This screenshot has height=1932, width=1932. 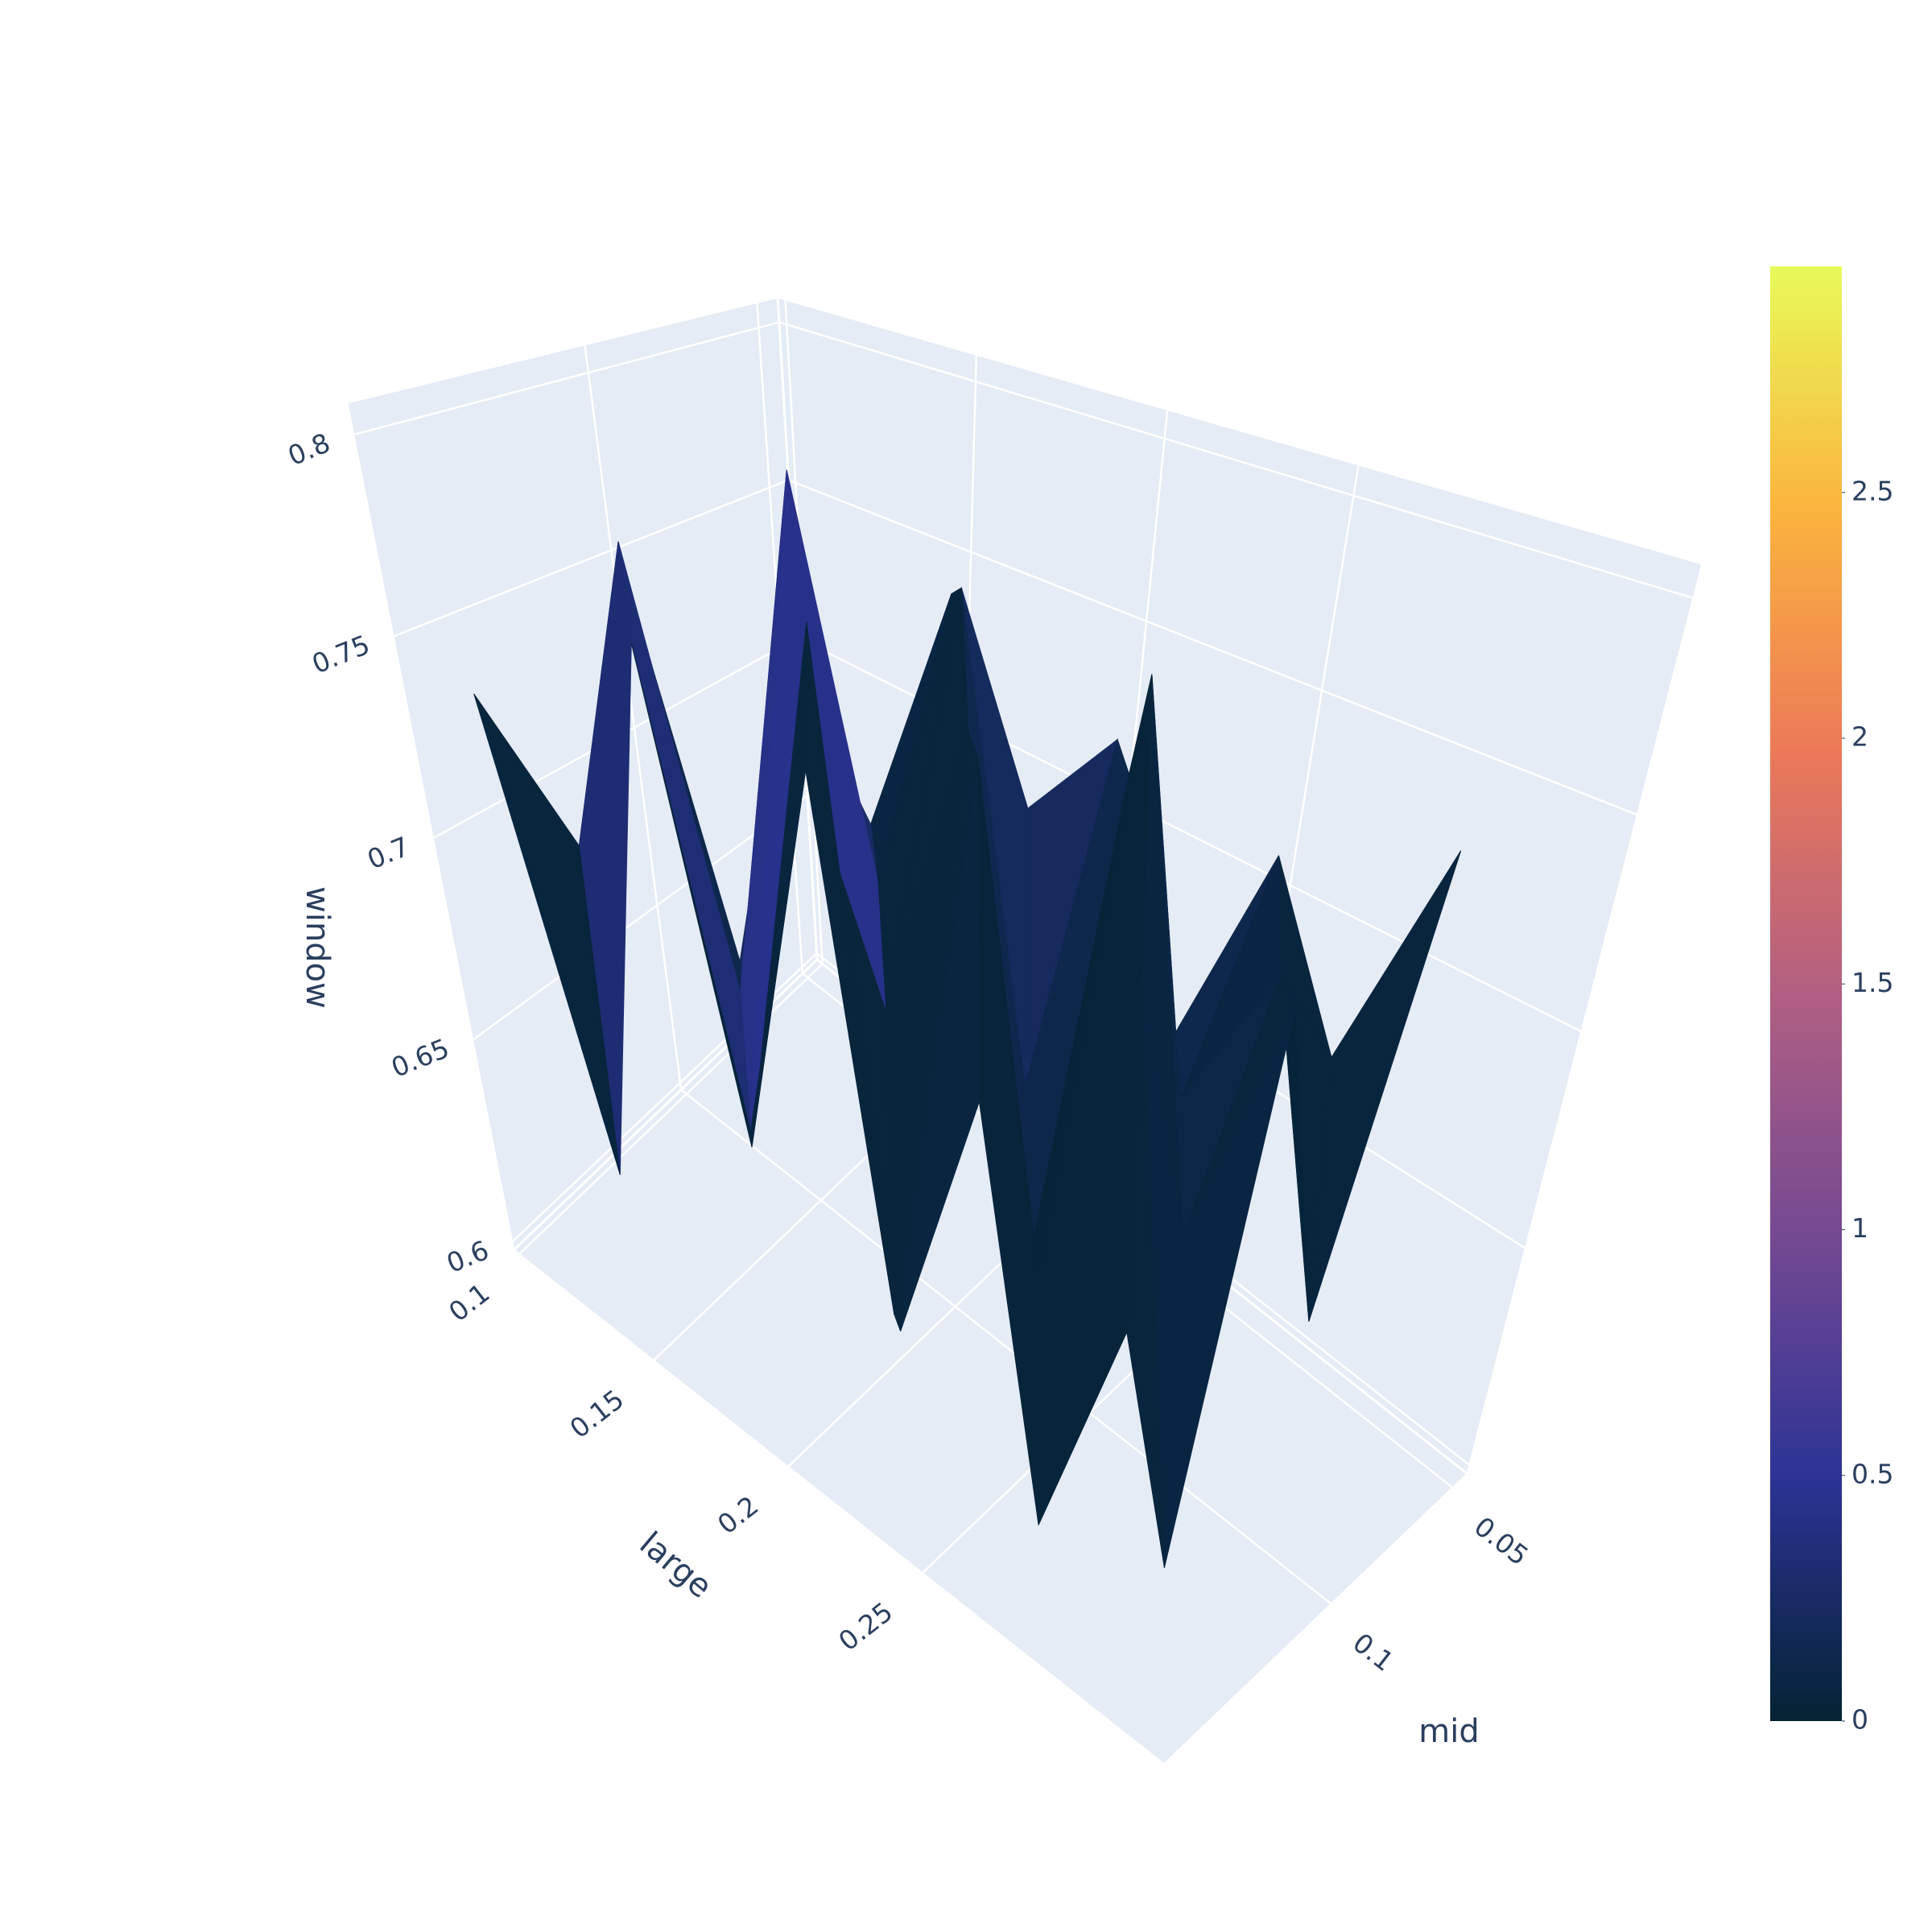 I want to click on y-axis-title: mid, so click(x=1448, y=1731).